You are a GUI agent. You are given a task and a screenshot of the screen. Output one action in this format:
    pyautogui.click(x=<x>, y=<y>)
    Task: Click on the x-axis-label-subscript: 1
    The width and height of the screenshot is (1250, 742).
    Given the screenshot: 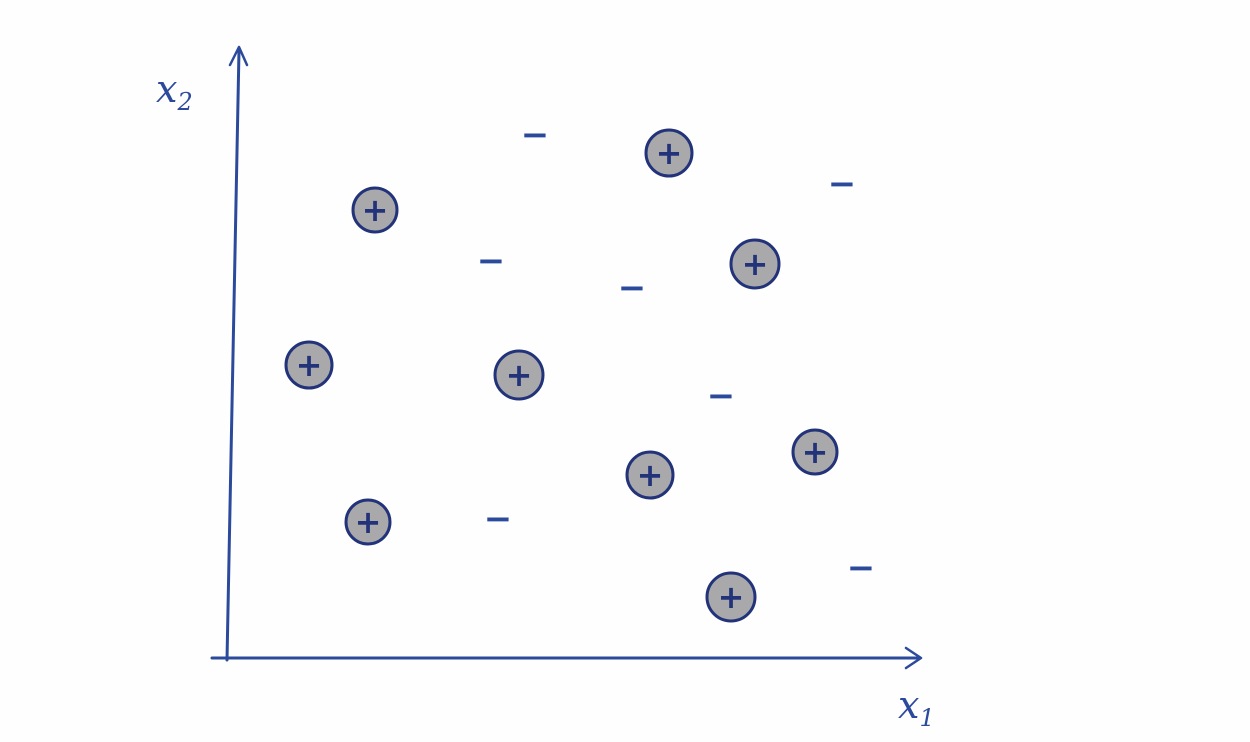 What is the action you would take?
    pyautogui.click(x=926, y=718)
    